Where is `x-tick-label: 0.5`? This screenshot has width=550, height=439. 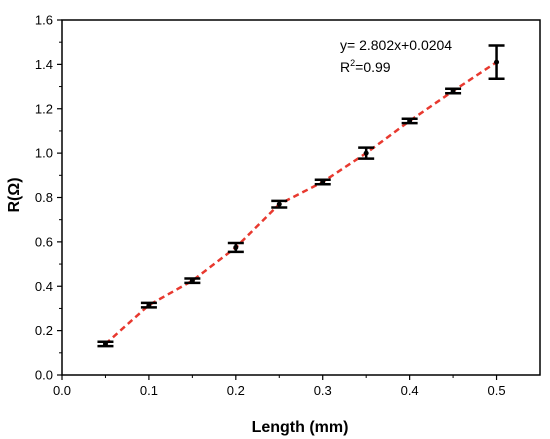 x-tick-label: 0.5 is located at coordinates (497, 390).